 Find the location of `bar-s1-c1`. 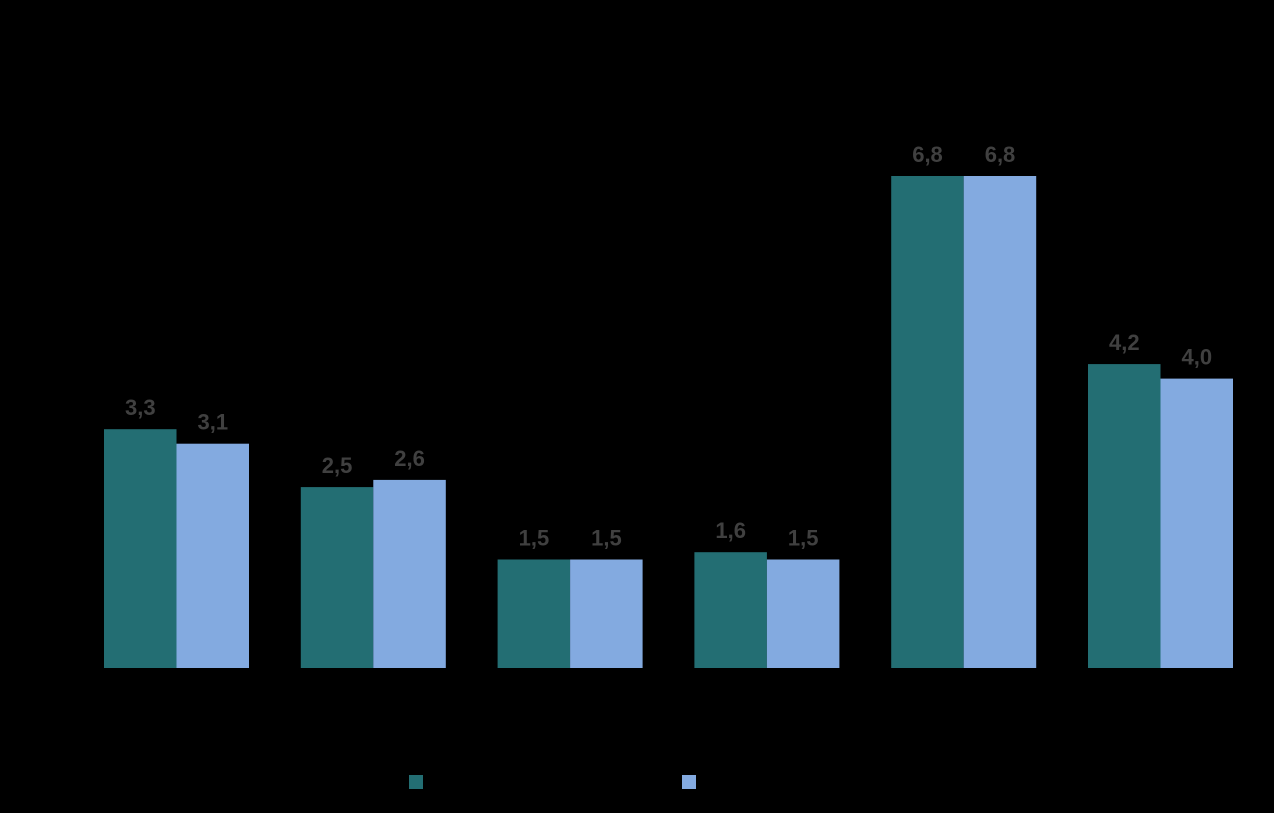

bar-s1-c1 is located at coordinates (140, 548).